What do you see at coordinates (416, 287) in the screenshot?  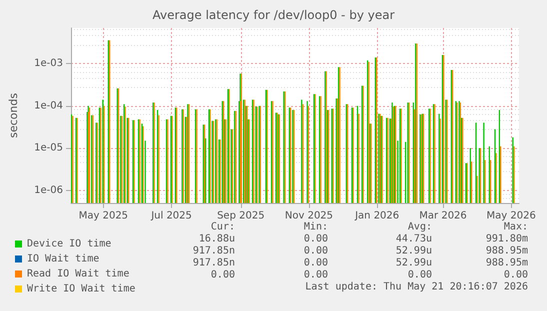 I see `text: Last update: Thu May 21 20:16:07 2026` at bounding box center [416, 287].